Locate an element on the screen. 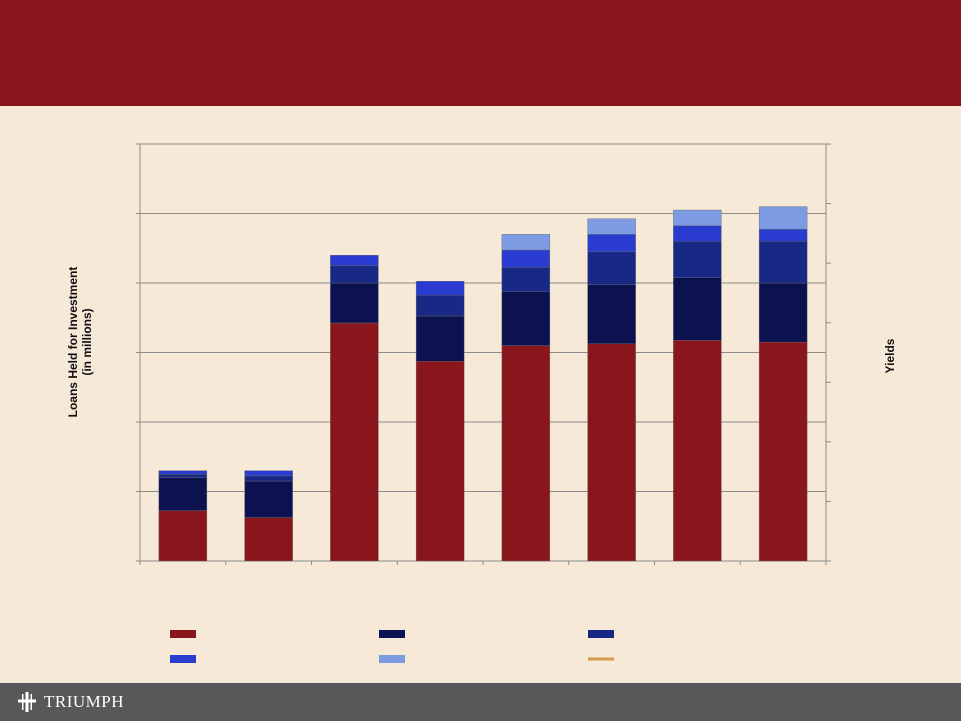 The width and height of the screenshot is (961, 721). header-band is located at coordinates (480, 53).